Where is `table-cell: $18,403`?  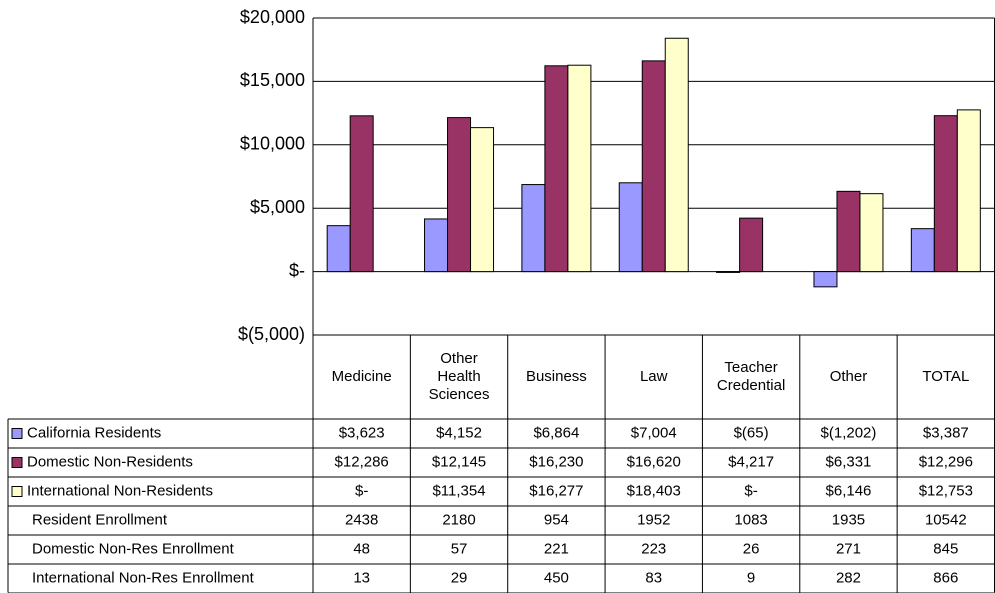 table-cell: $18,403 is located at coordinates (654, 490).